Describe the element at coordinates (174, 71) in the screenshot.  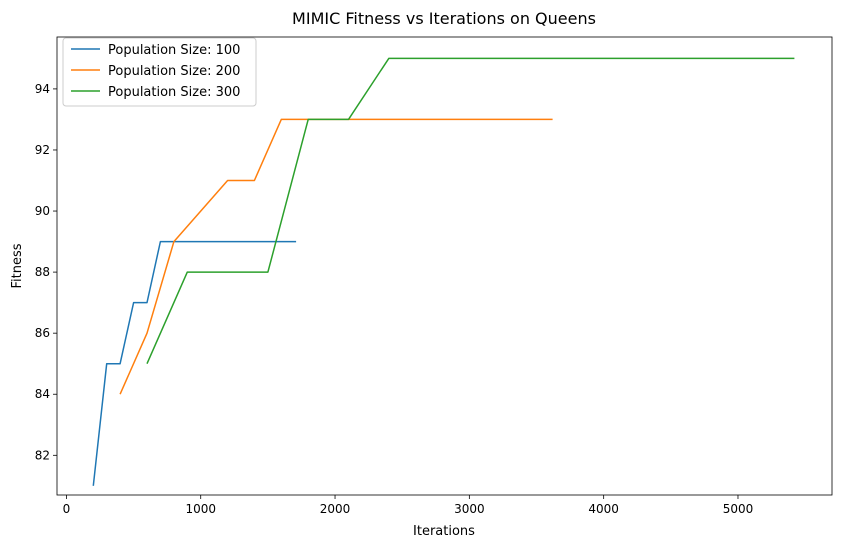
I see `legend-label-2: Population Size: 200` at that location.